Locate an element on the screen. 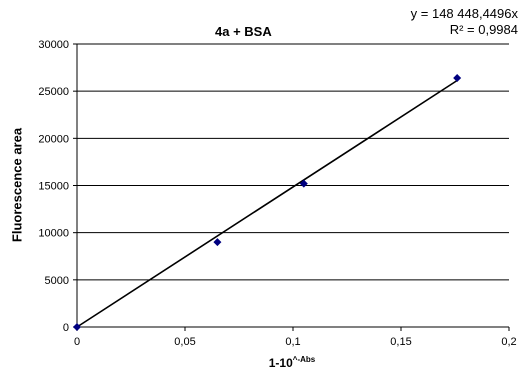  x-tick-label: 0,05 is located at coordinates (184, 342).